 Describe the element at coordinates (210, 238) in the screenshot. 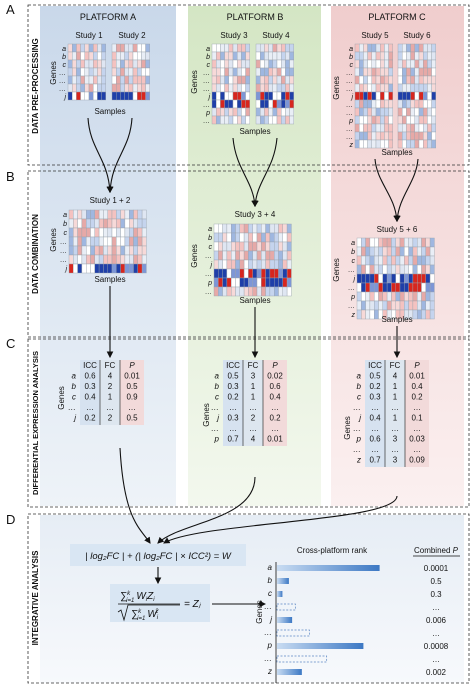

I see `gene-label: b` at that location.